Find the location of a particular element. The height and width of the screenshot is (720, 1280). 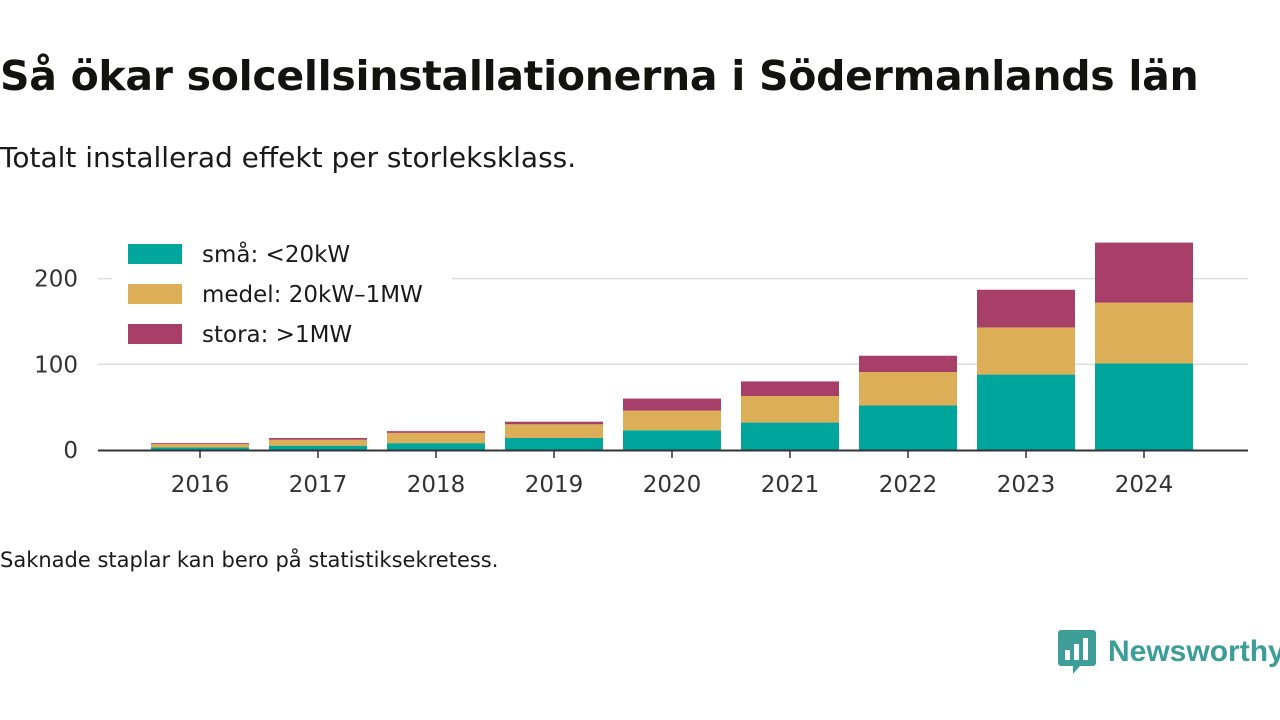

x-axis-ticks: 2016 2017 2018 2019 2020 2021 2022 2023 2024 is located at coordinates (672, 474).